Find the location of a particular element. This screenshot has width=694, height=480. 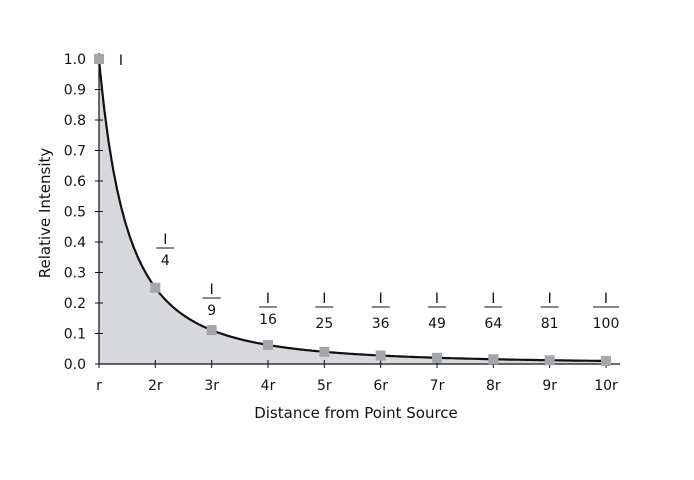

x-tick-label: 9r is located at coordinates (549, 386).